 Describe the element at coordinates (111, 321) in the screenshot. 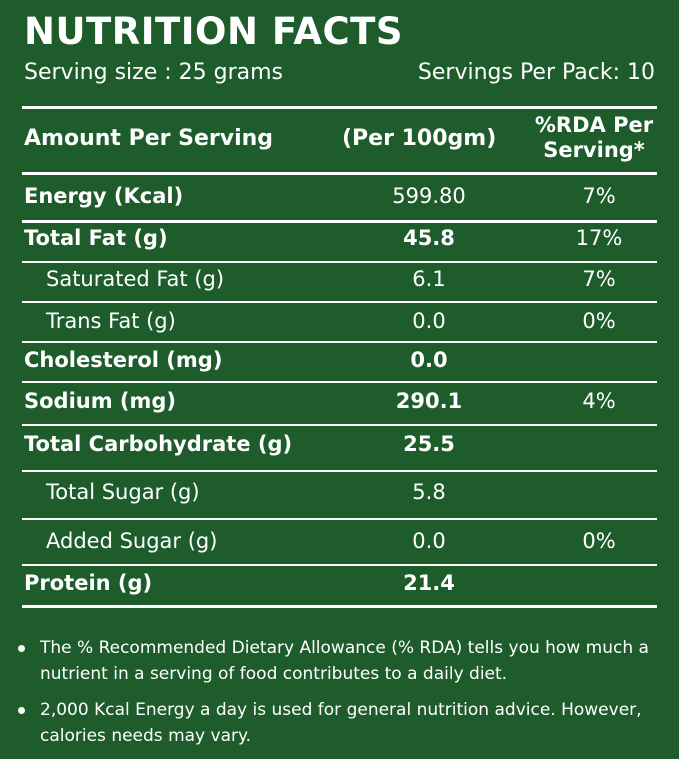

I see `row-name: Trans Fat (g)` at that location.